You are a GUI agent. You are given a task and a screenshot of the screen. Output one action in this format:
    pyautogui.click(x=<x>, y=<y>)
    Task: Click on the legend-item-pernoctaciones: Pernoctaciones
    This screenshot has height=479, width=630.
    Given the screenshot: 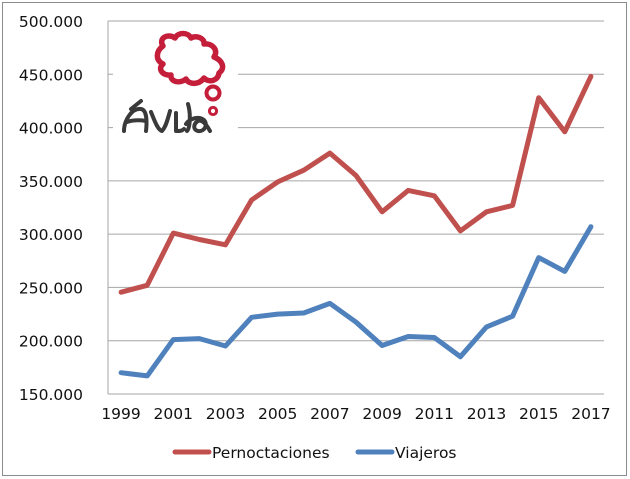 What is the action you would take?
    pyautogui.click(x=251, y=453)
    